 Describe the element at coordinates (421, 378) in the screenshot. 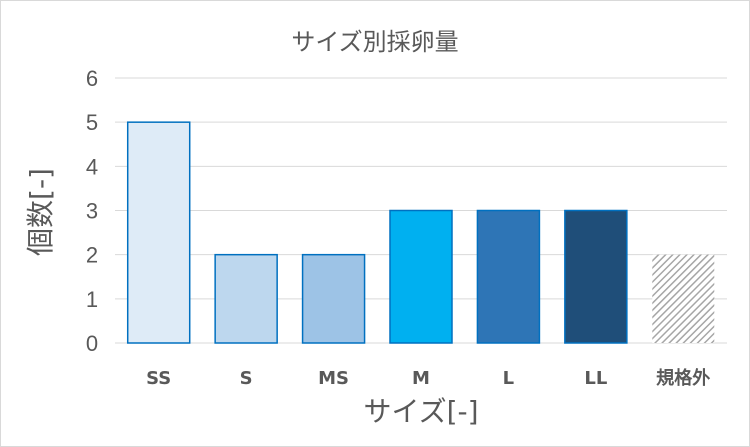

I see `x-tick-label: M` at that location.